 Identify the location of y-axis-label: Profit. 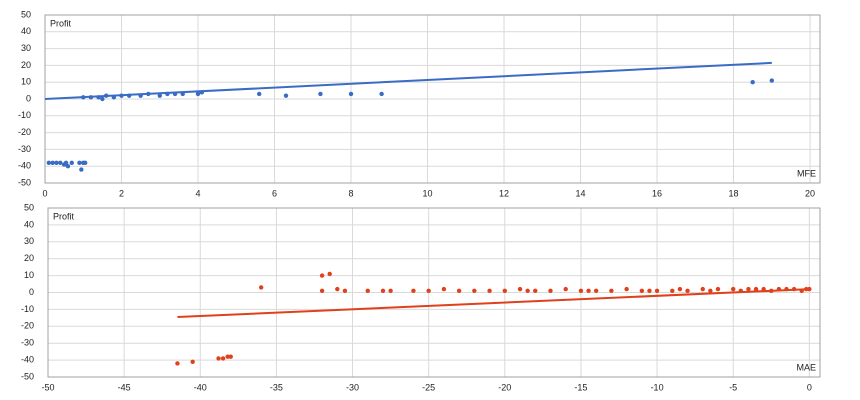
(64, 216).